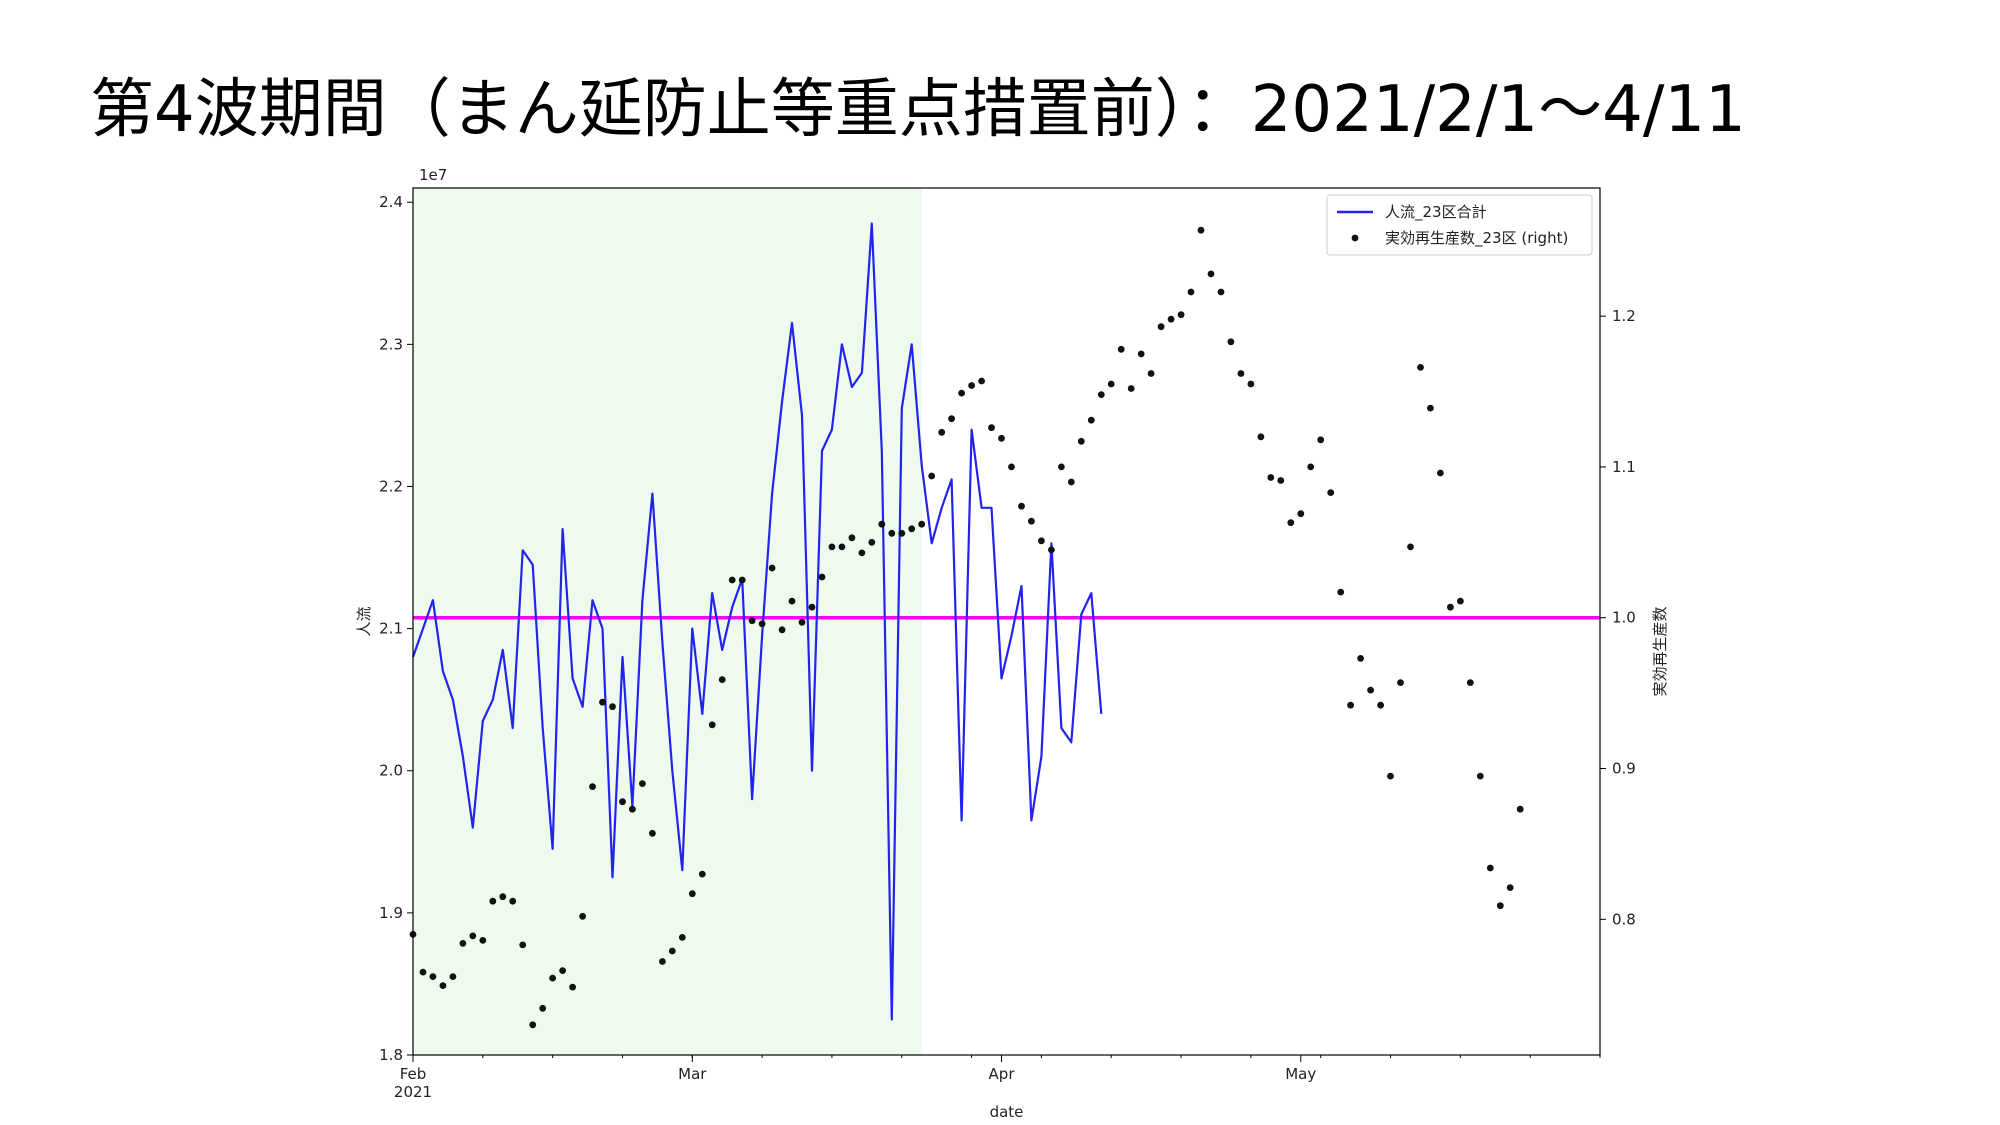 The height and width of the screenshot is (1125, 2000). What do you see at coordinates (1624, 618) in the screenshot?
I see `y-right-tick-label: 1.0` at bounding box center [1624, 618].